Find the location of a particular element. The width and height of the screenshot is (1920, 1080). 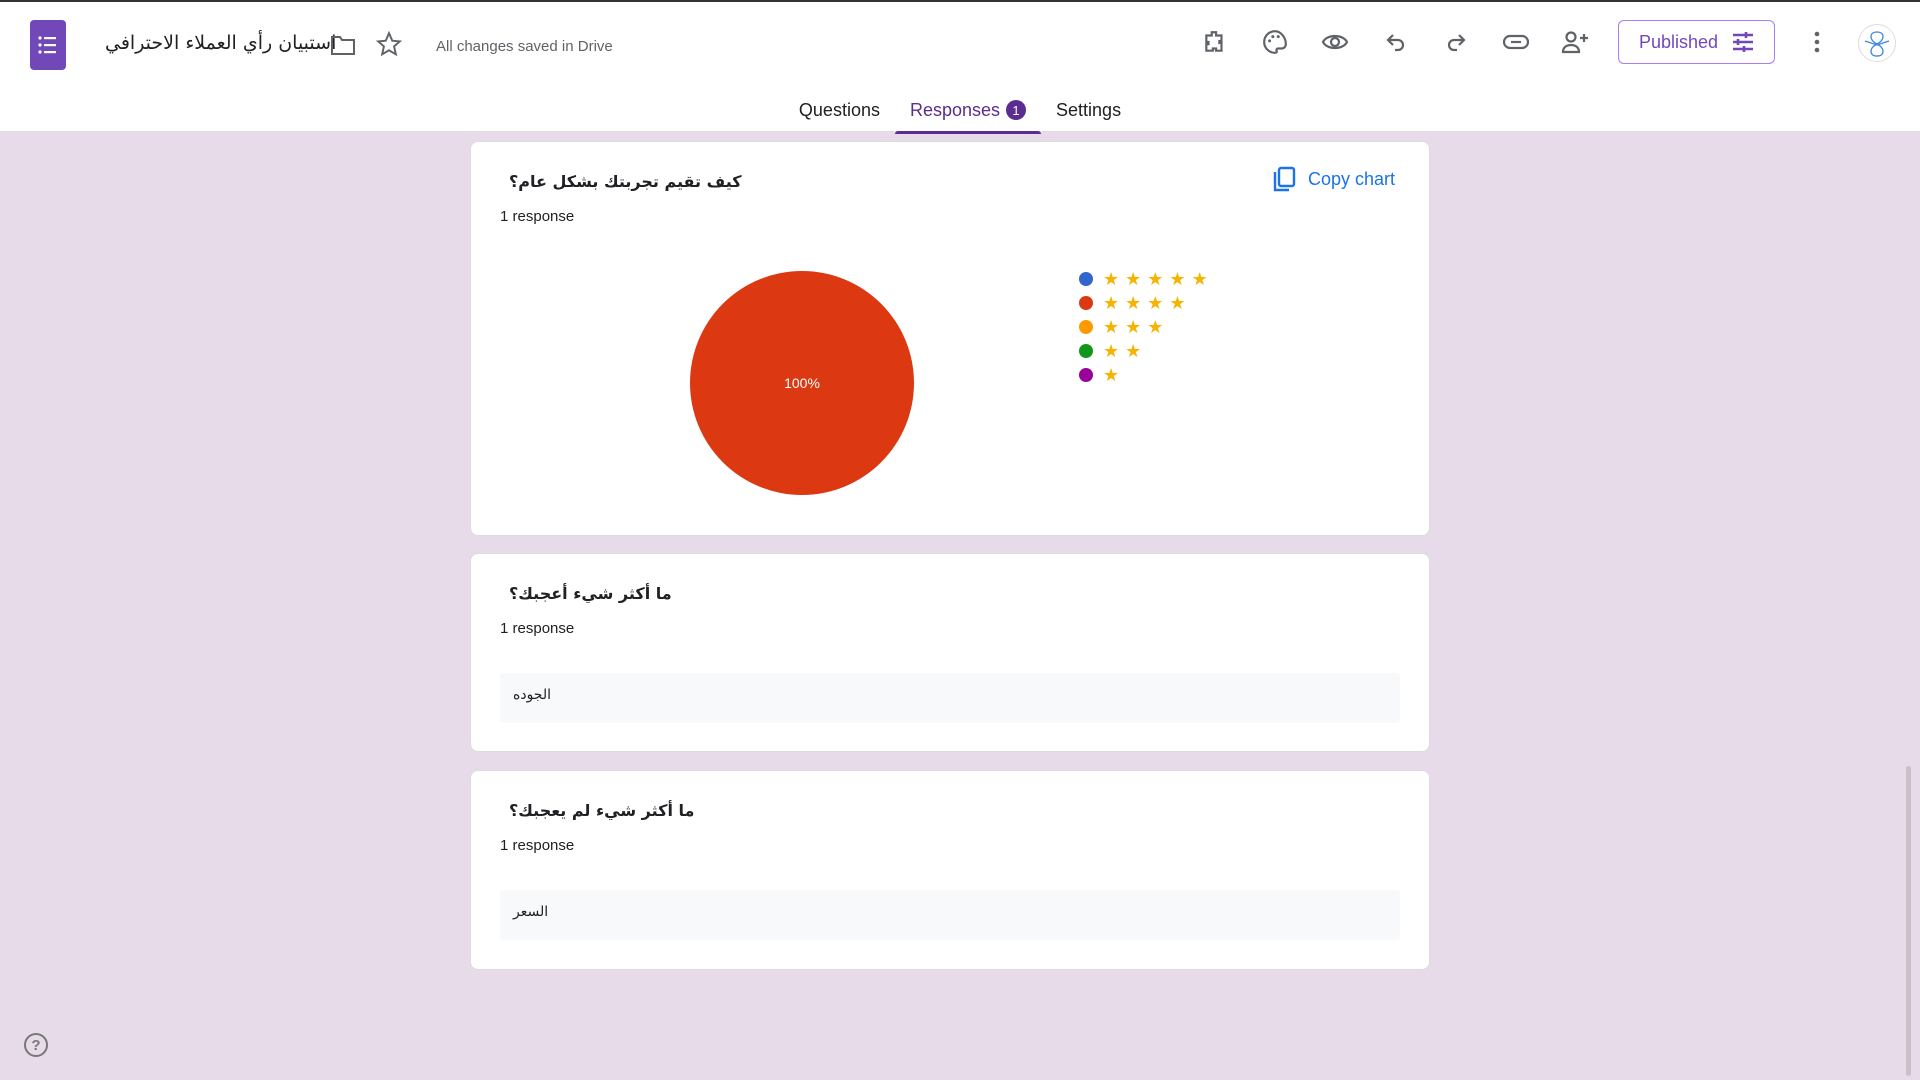

form-title: استبيان رأي العملاء الاحترافي is located at coordinates (221, 43).